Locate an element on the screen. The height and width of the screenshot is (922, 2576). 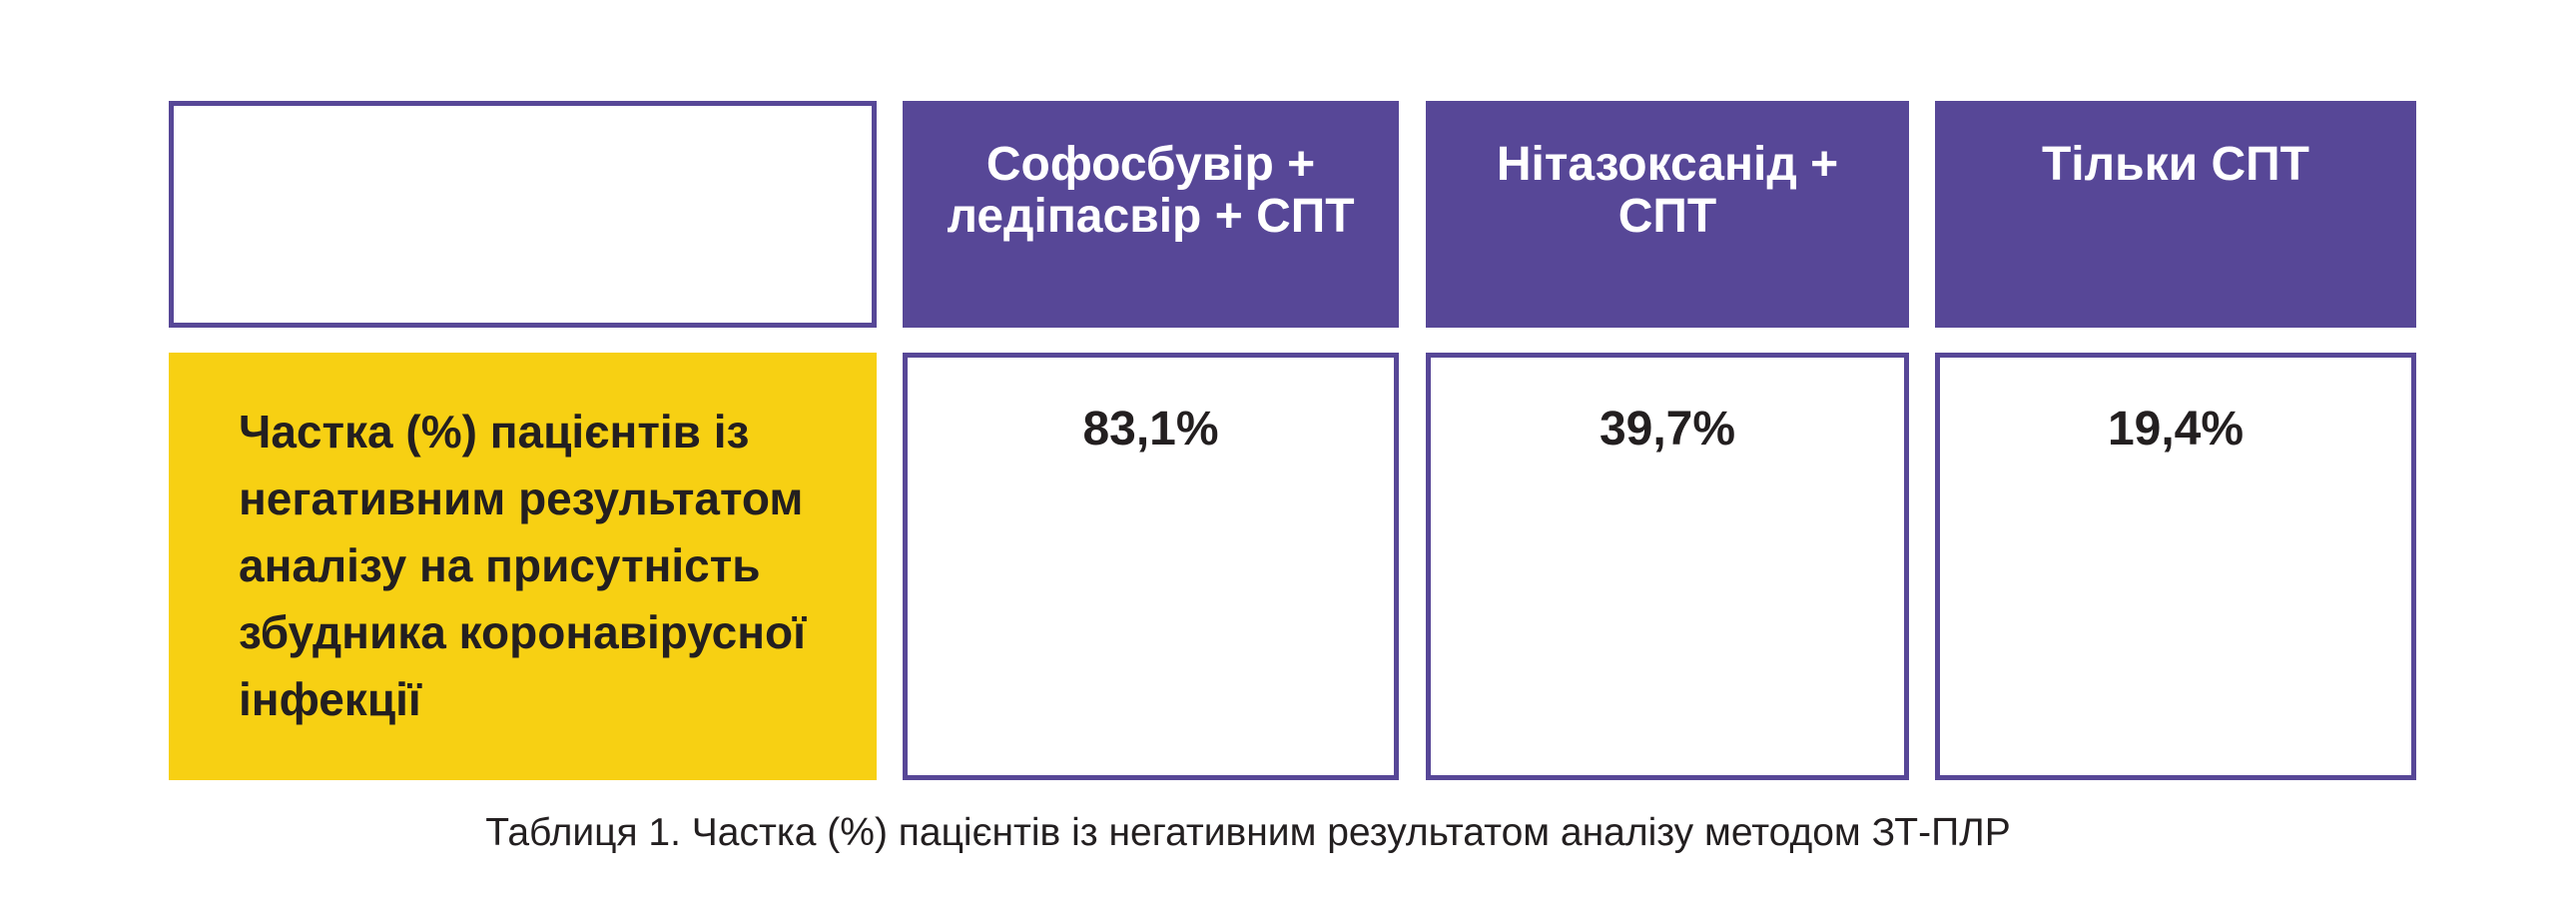
column-header-spt-only: Тільки СПТ is located at coordinates (2175, 214).